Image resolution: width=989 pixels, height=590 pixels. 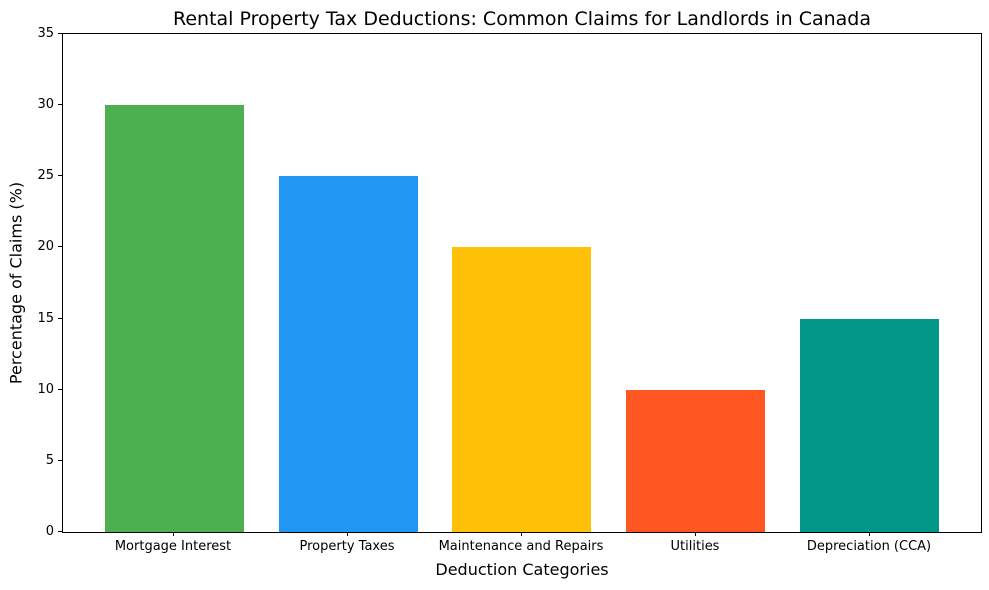 I want to click on x-tick-label-property-taxes: Property Taxes, so click(x=347, y=546).